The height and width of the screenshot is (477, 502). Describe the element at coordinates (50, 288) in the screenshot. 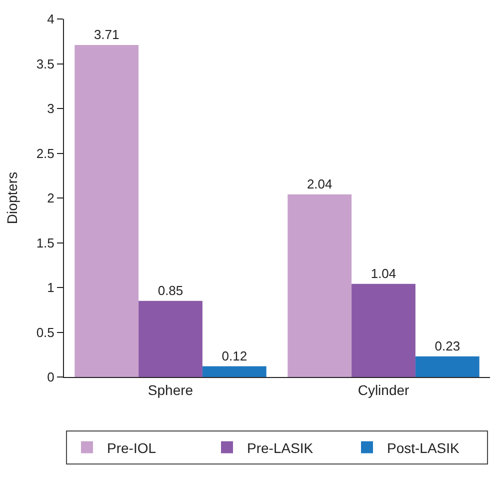

I see `y-tick-label: 1` at that location.